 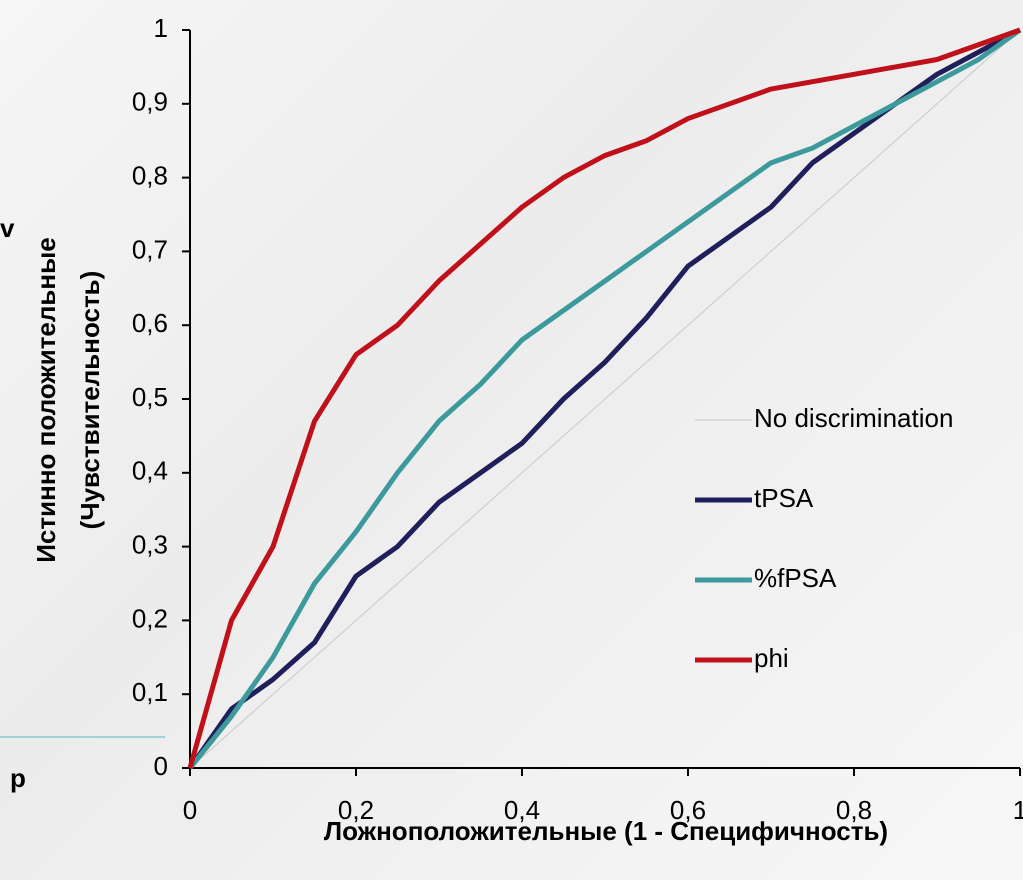 I want to click on y-tick-label: 0,2, so click(x=150, y=618).